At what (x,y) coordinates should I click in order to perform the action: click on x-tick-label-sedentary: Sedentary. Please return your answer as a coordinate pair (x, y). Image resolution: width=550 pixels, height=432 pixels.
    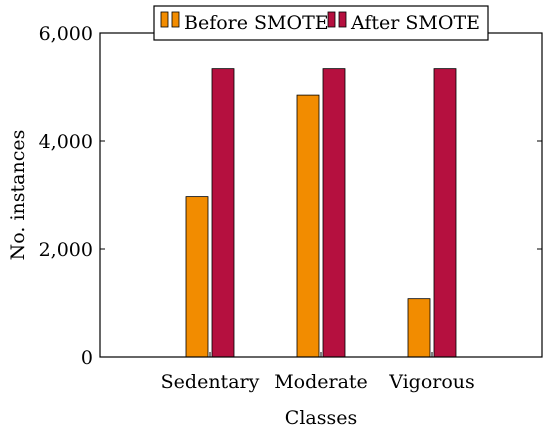
    Looking at the image, I should click on (210, 382).